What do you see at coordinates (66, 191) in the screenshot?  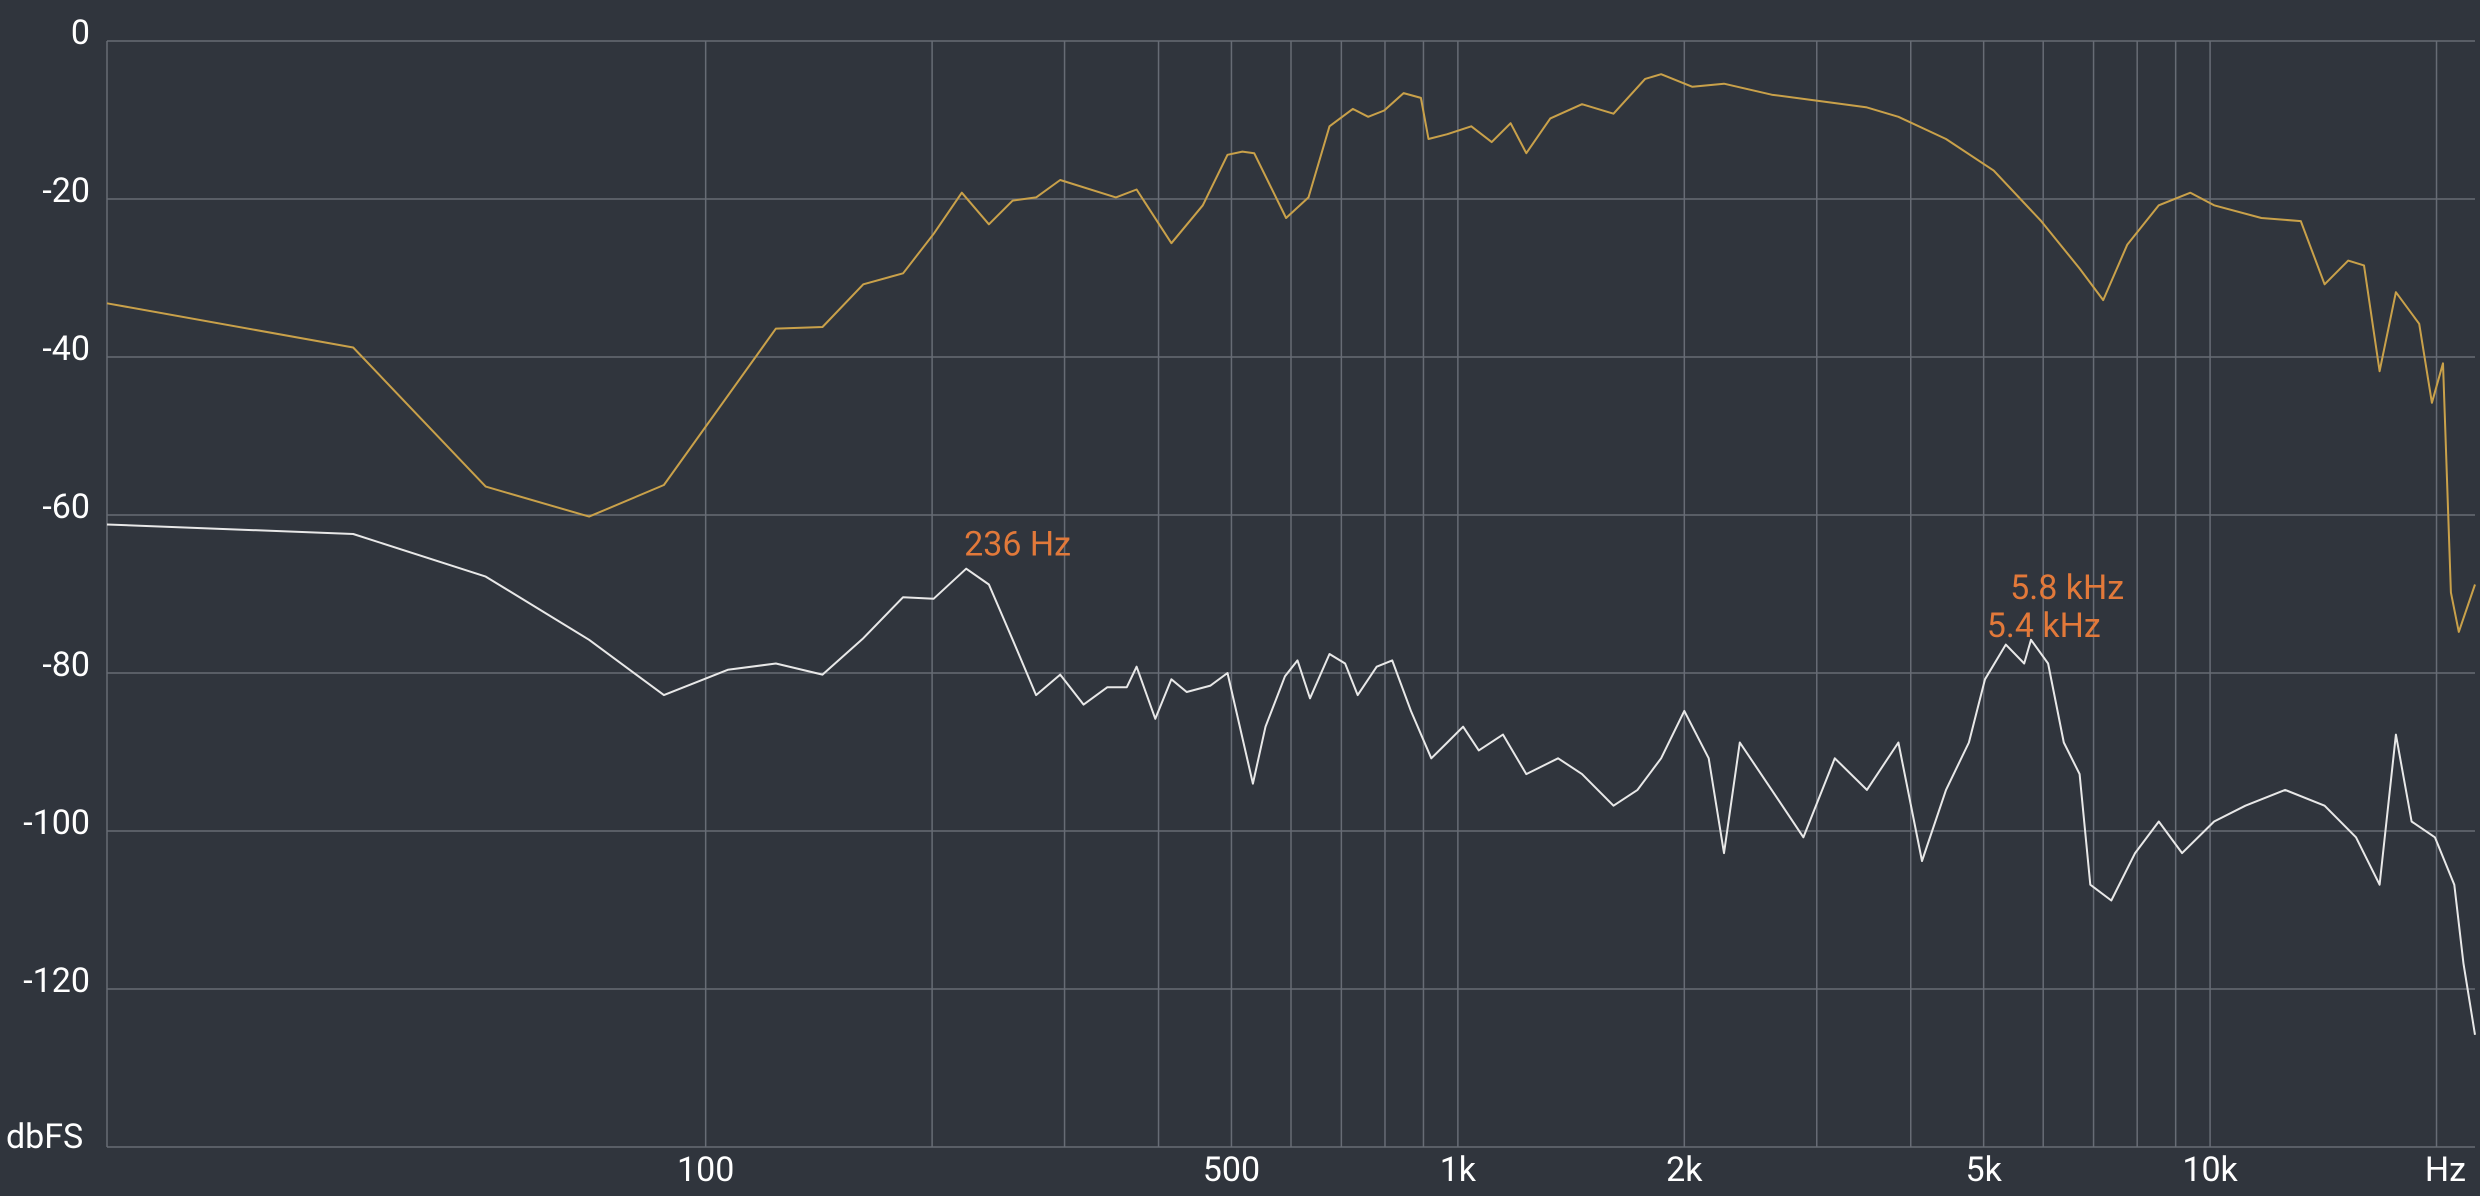 I see `y-tick-label: -20` at bounding box center [66, 191].